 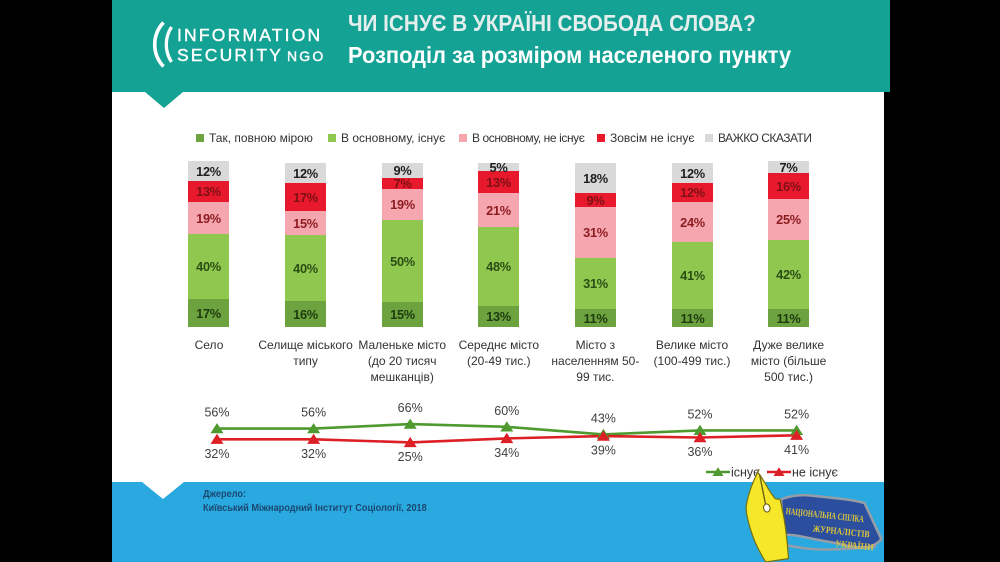 I want to click on svg-text: 43%, so click(x=603, y=418).